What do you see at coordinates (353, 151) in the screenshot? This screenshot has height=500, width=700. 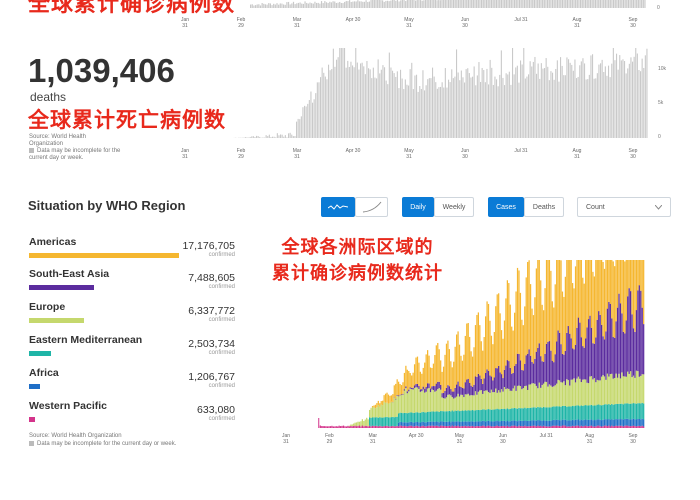 I see `axis-tick-label: Apr 30` at bounding box center [353, 151].